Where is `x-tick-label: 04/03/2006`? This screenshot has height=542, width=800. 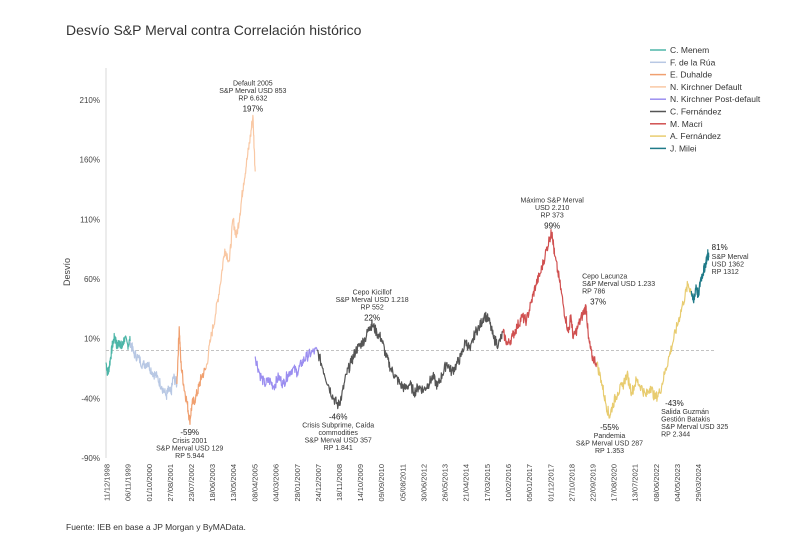 x-tick-label: 04/03/2006 is located at coordinates (276, 483).